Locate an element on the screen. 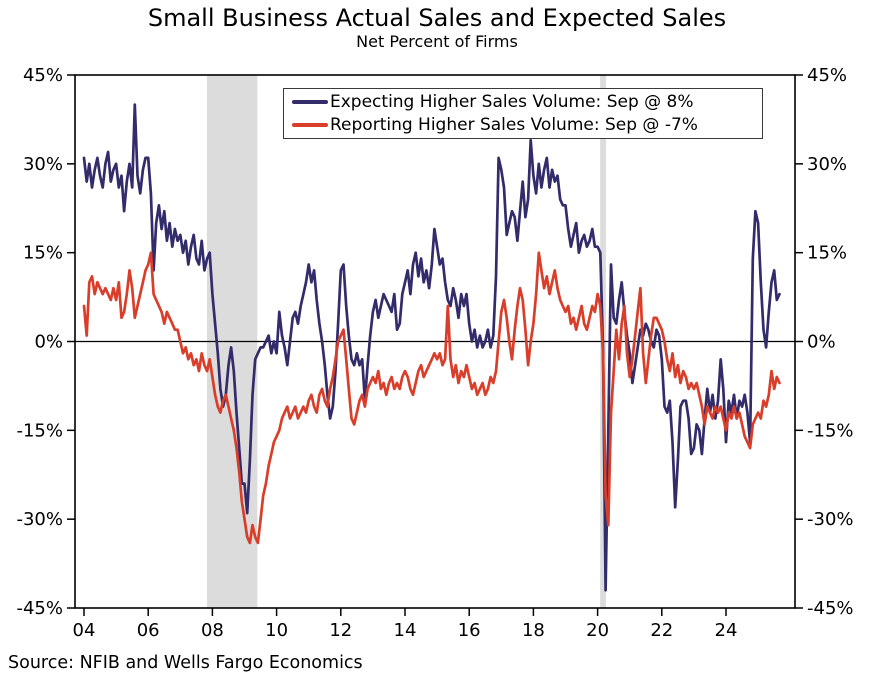 Image resolution: width=874 pixels, height=691 pixels. source-note: Source: NFIB and Wells Fargo Economics is located at coordinates (185, 663).